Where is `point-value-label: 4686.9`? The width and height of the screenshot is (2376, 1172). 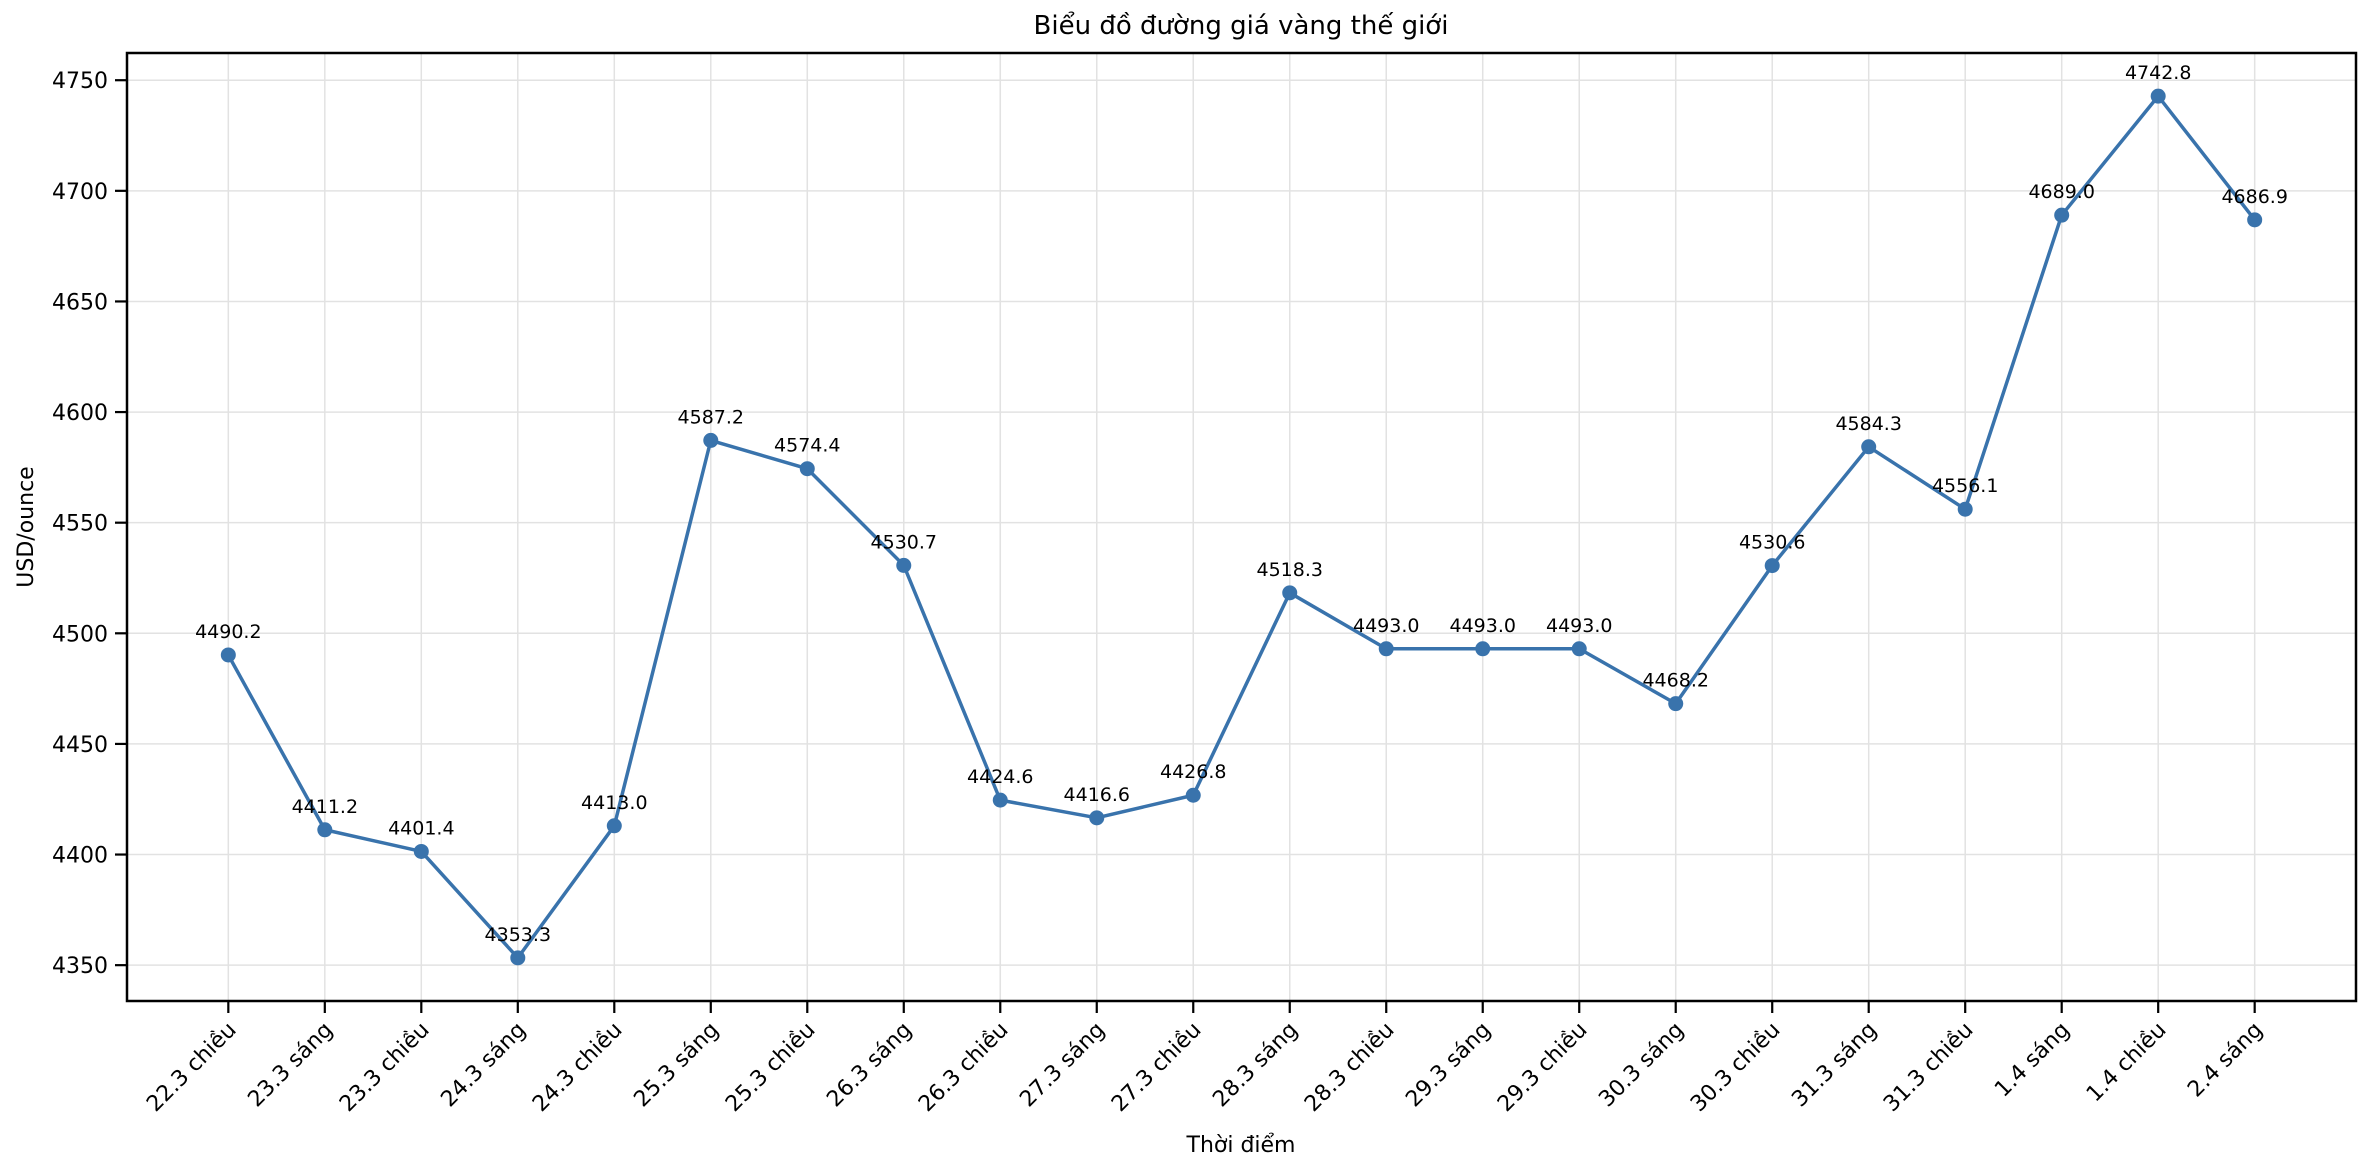
point-value-label: 4686.9 is located at coordinates (2254, 197).